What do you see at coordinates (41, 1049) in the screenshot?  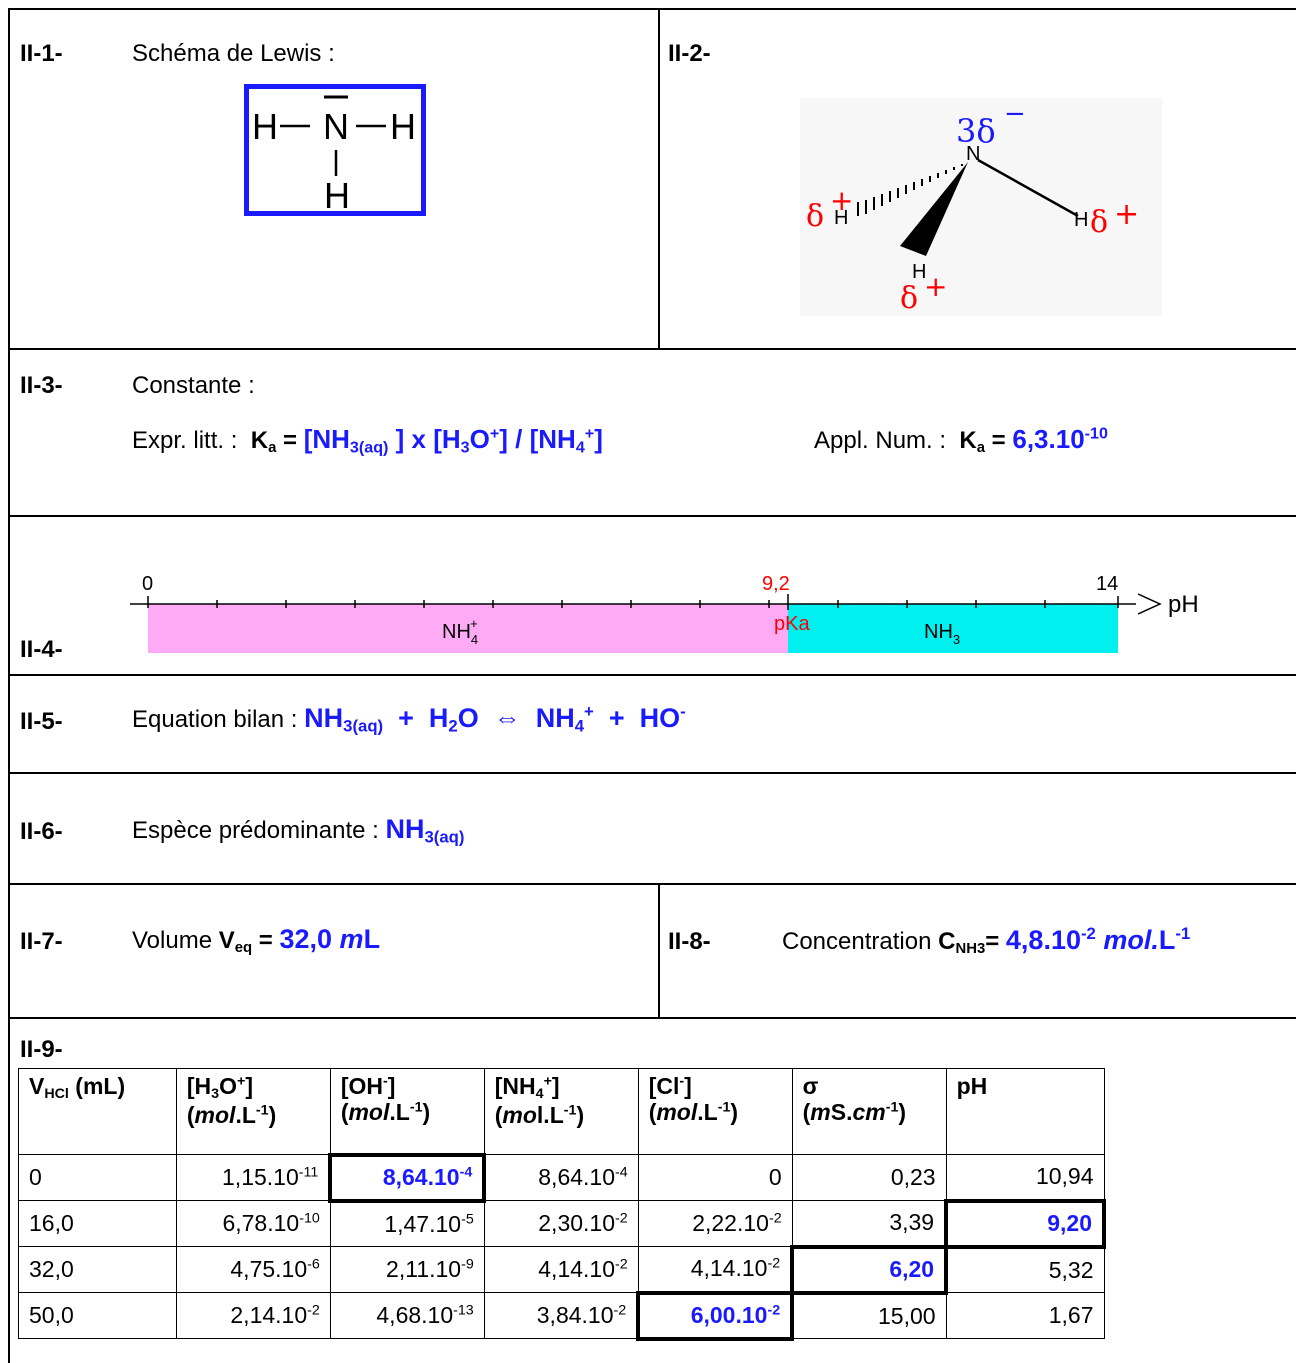 I see `section-label-ii9: II-9-` at bounding box center [41, 1049].